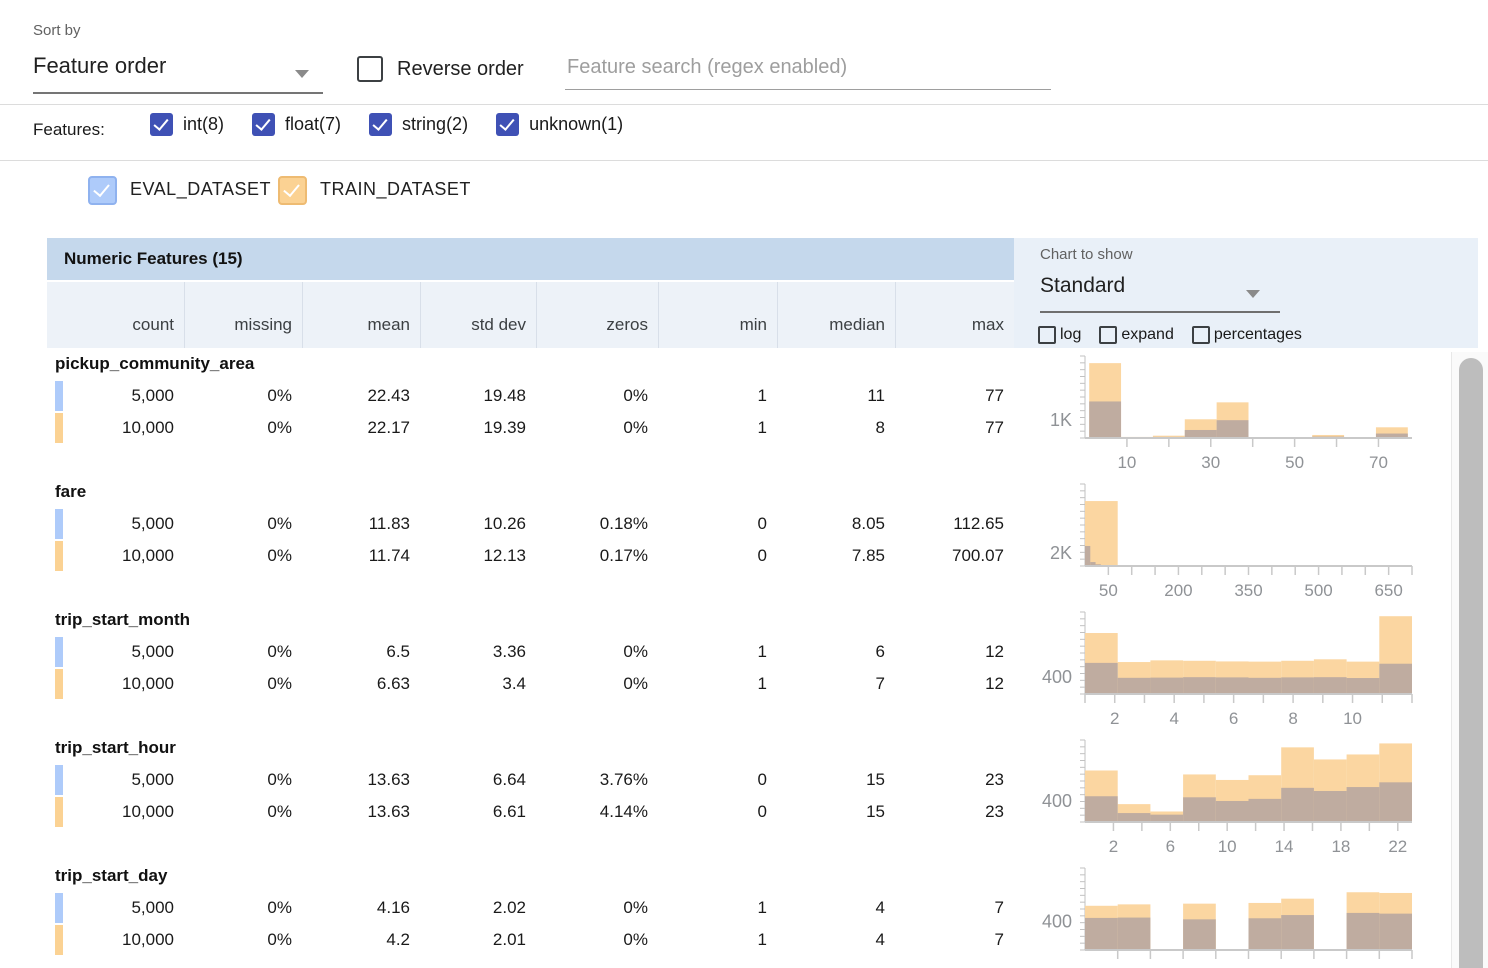 The width and height of the screenshot is (1488, 968). What do you see at coordinates (161, 124) in the screenshot?
I see `int-checkbox` at bounding box center [161, 124].